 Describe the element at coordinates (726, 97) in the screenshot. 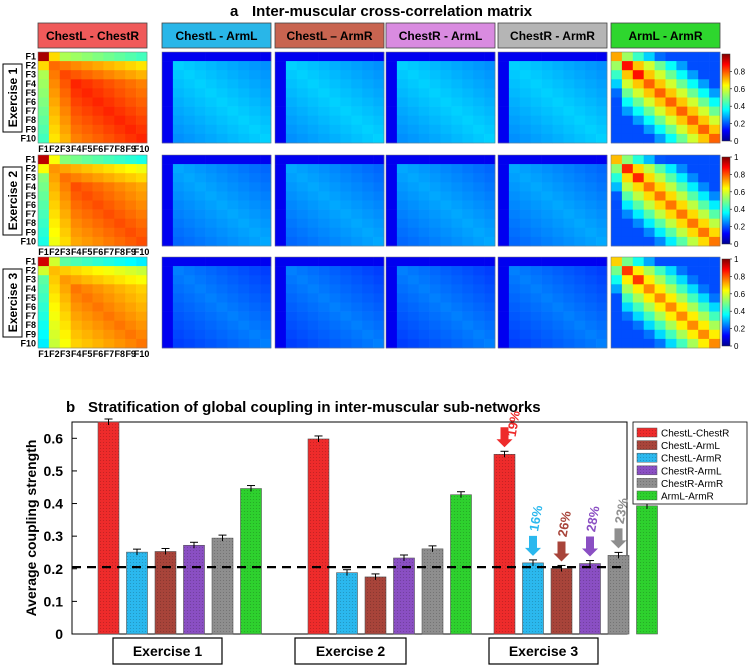

I see `colorbar` at that location.